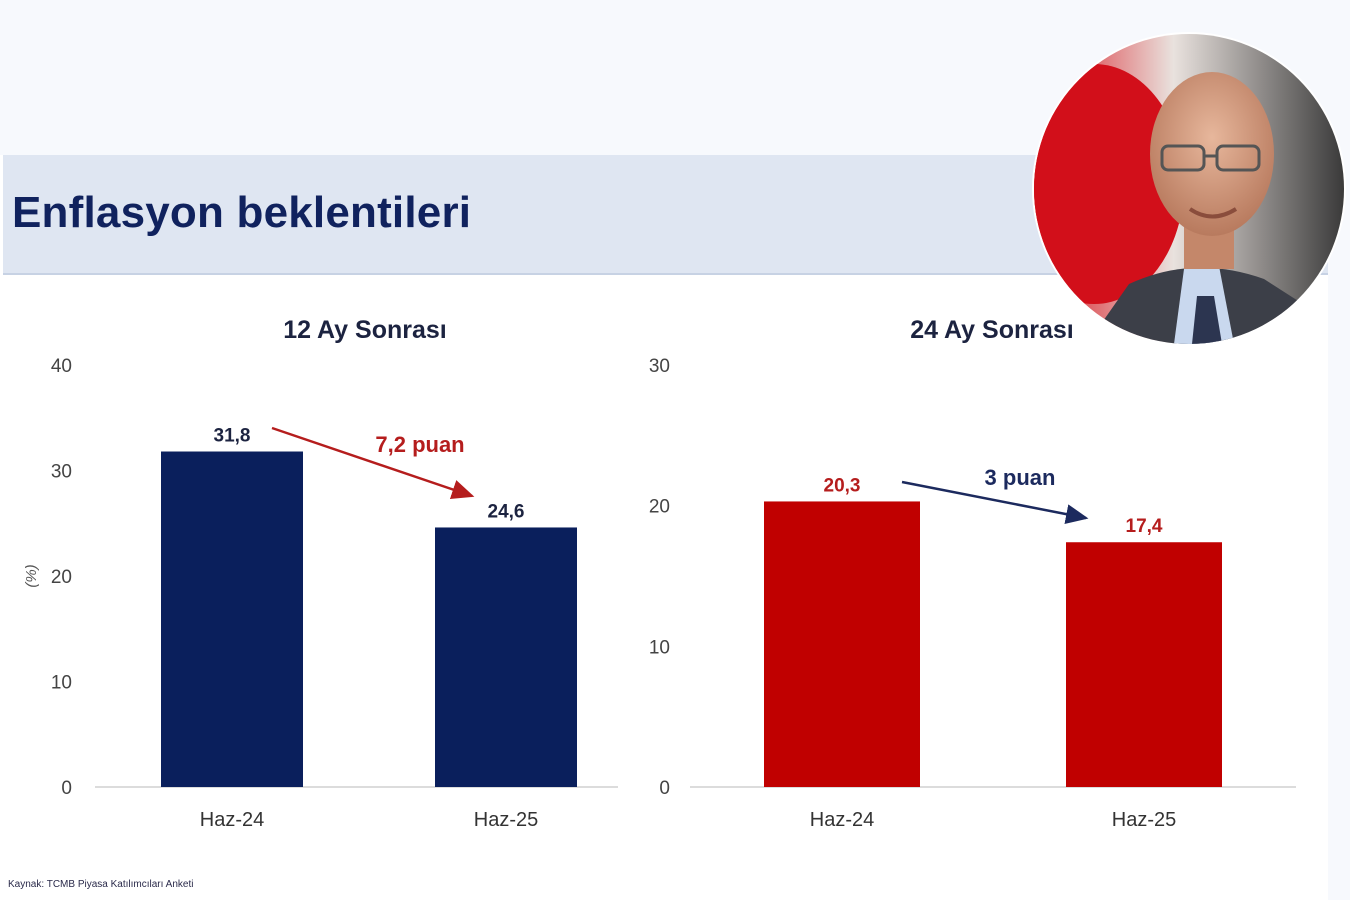 This screenshot has width=1350, height=900. What do you see at coordinates (232, 436) in the screenshot?
I see `data-label: 31,8` at bounding box center [232, 436].